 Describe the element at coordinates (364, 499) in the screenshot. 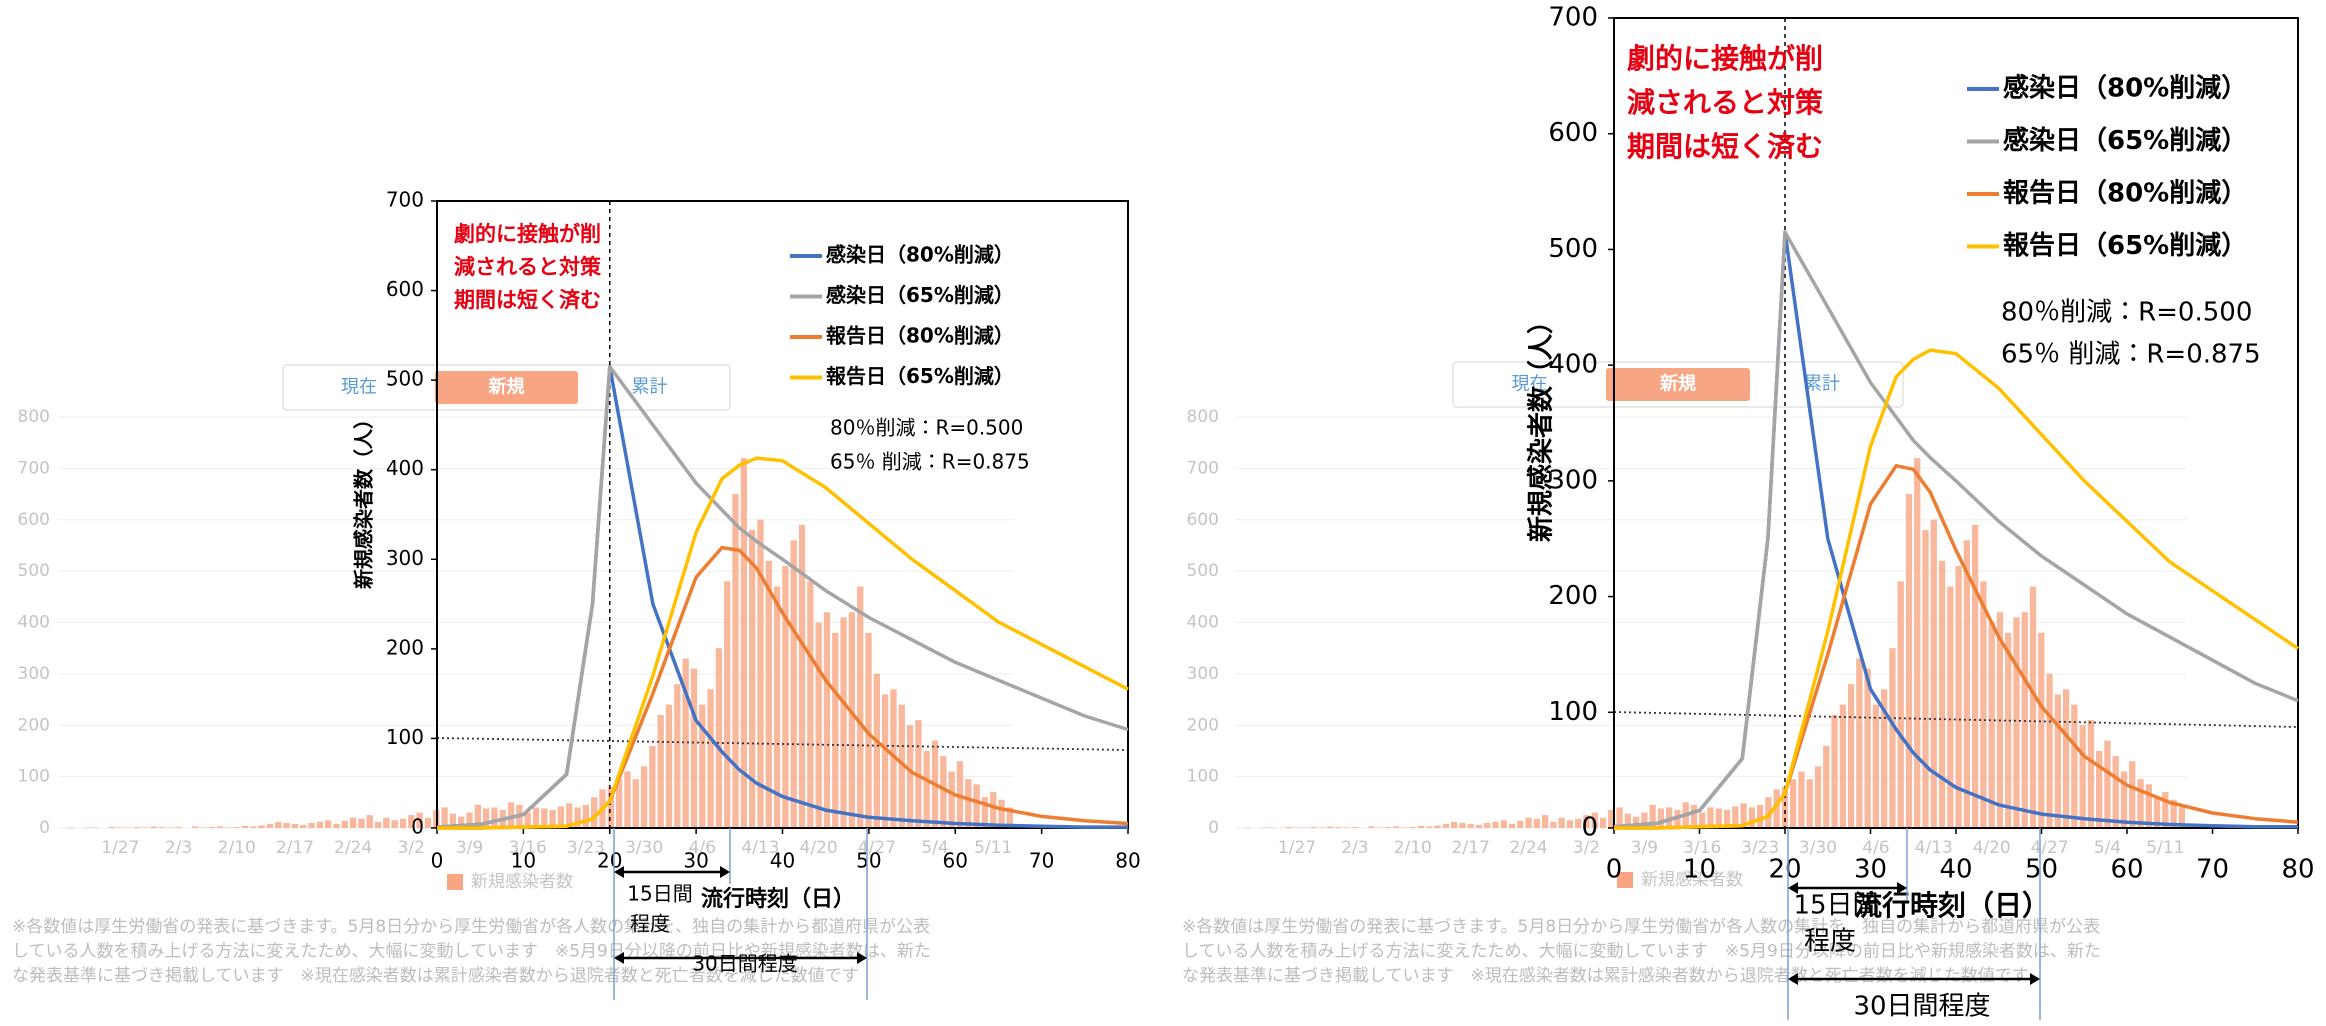

I see `y-axis-label: 新規感染者数（人）` at that location.